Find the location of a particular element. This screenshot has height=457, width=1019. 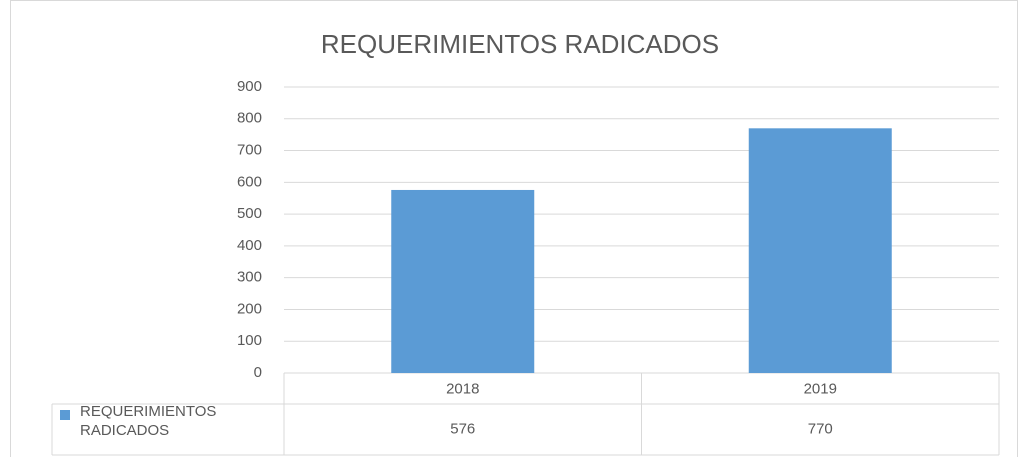

x-tick-label: 2019 is located at coordinates (820, 388).